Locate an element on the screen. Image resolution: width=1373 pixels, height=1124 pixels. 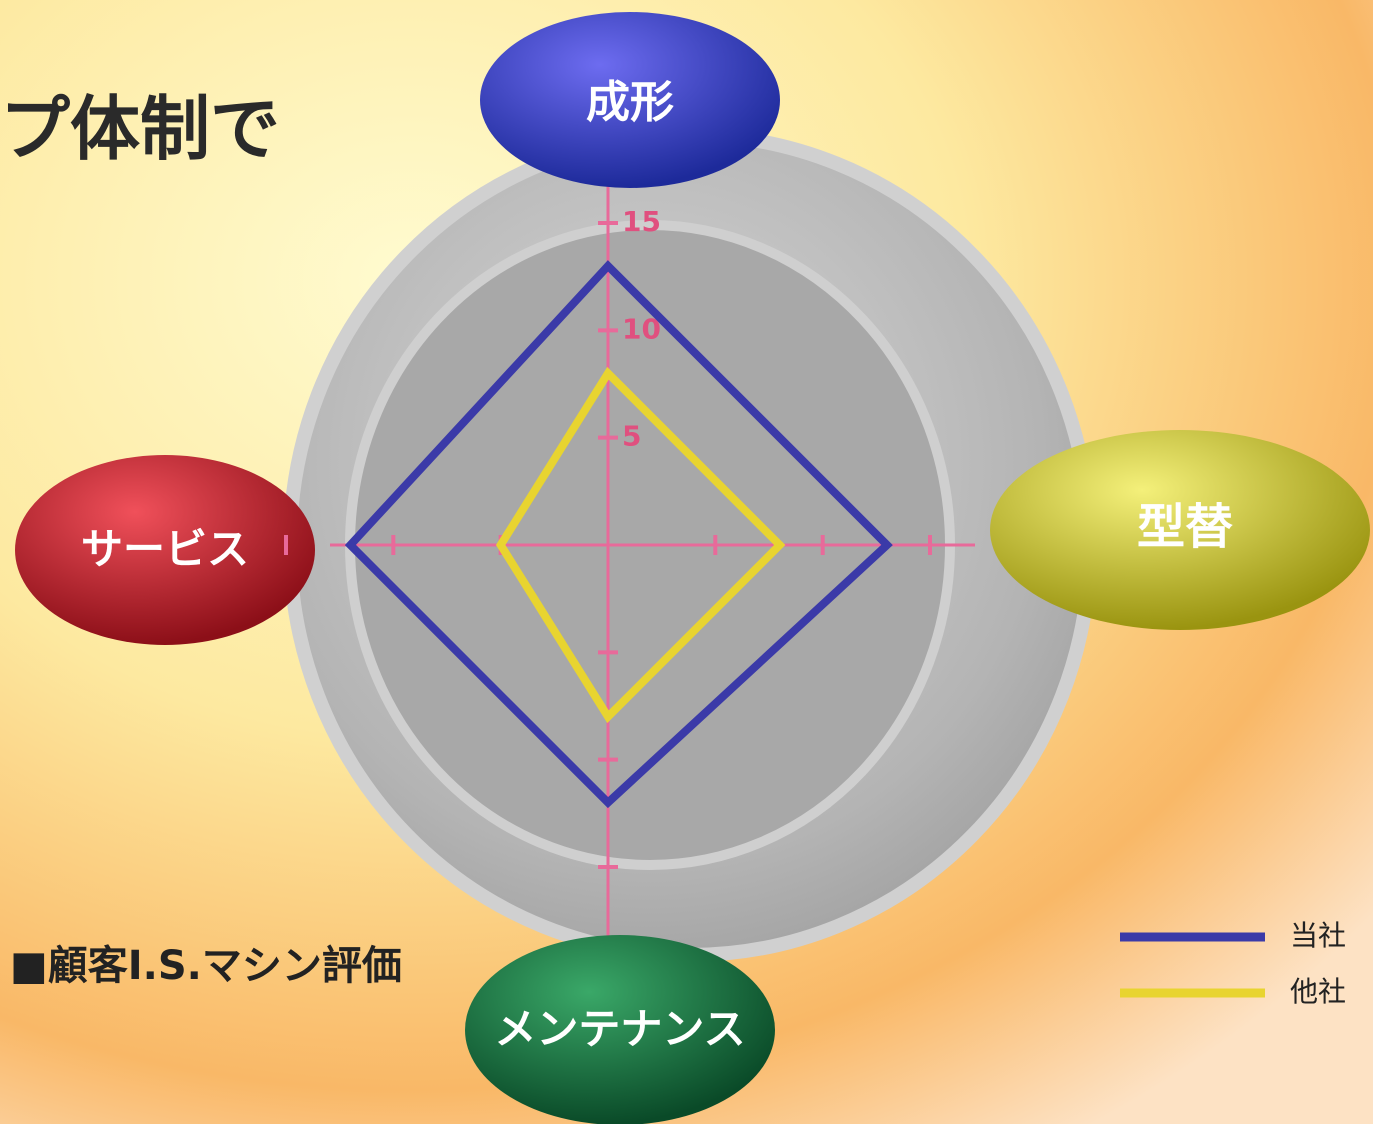
series-polygon is located at coordinates (640, 545).